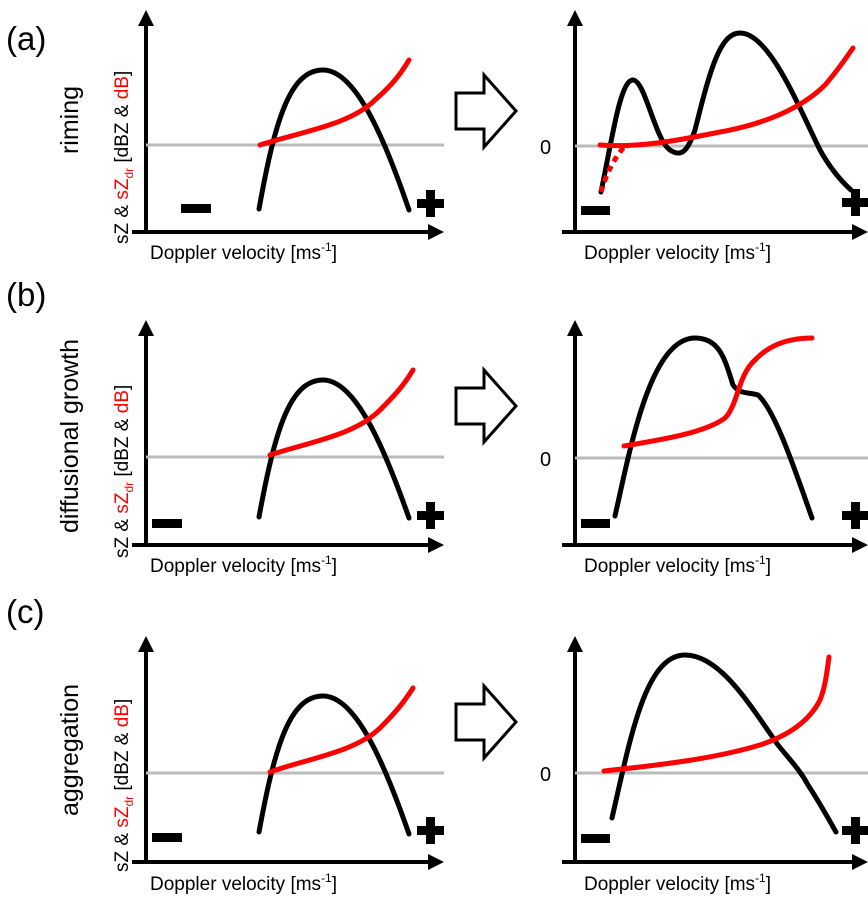 The height and width of the screenshot is (897, 868). Describe the element at coordinates (25, 611) in the screenshot. I see `panel-letter-c: (c)` at that location.